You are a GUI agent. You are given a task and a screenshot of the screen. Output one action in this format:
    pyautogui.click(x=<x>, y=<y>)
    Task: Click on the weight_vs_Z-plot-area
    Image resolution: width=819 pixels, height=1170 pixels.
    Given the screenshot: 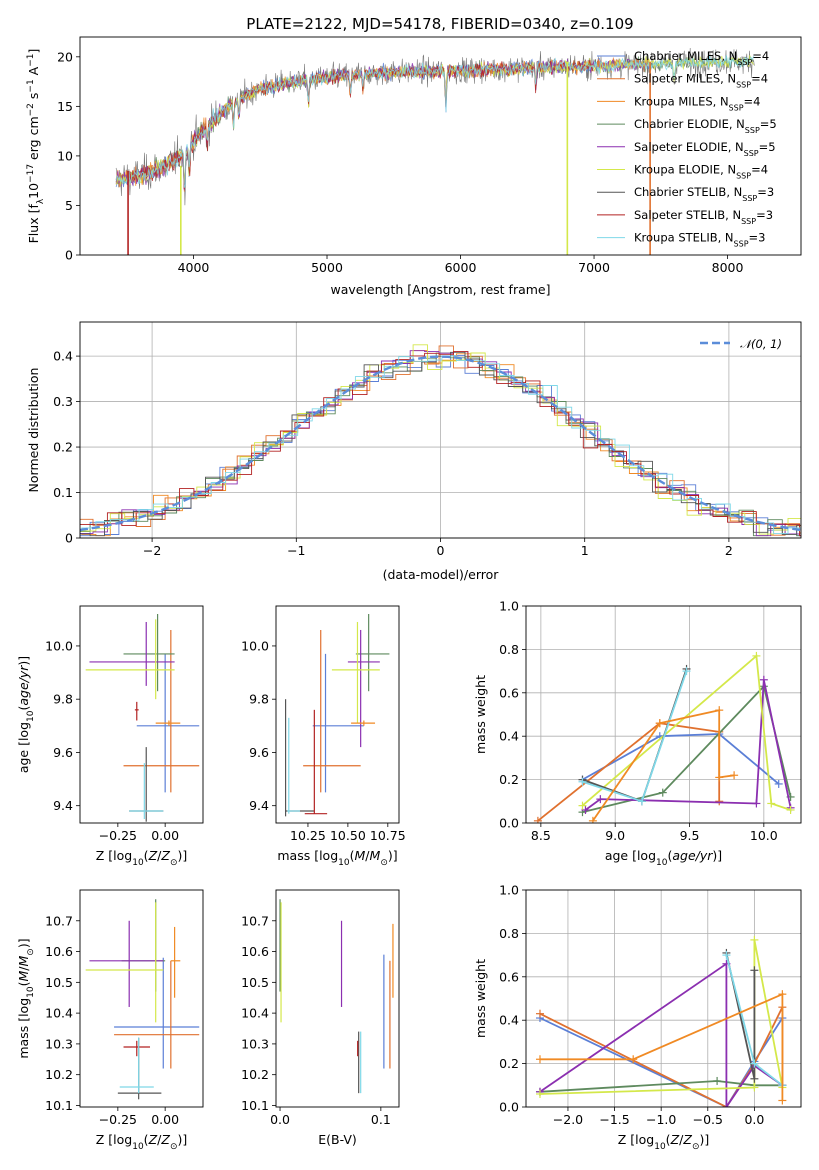 What is the action you would take?
    pyautogui.click(x=661, y=1021)
    